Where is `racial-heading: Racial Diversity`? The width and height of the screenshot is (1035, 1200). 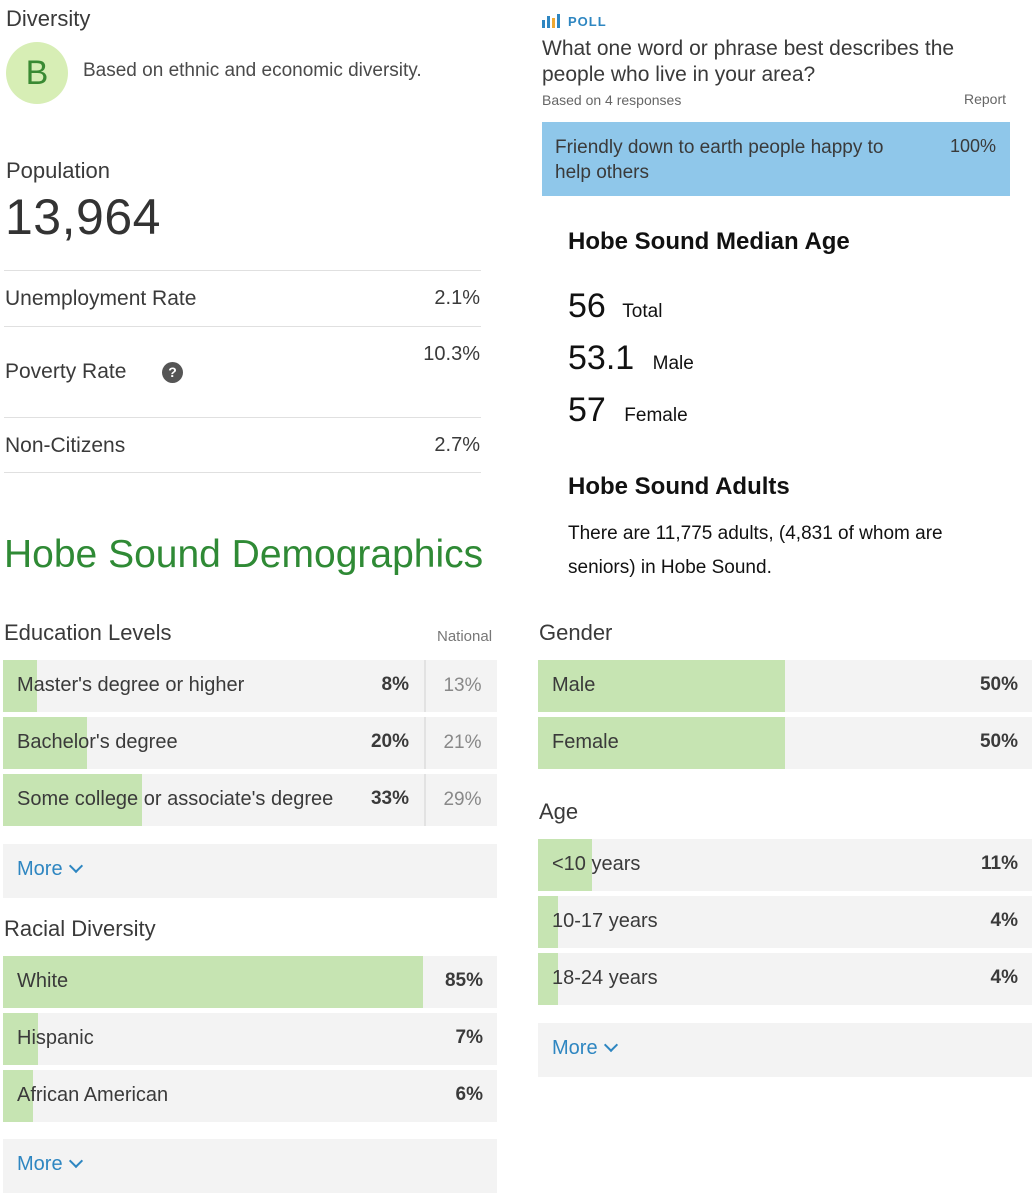 racial-heading: Racial Diversity is located at coordinates (80, 928).